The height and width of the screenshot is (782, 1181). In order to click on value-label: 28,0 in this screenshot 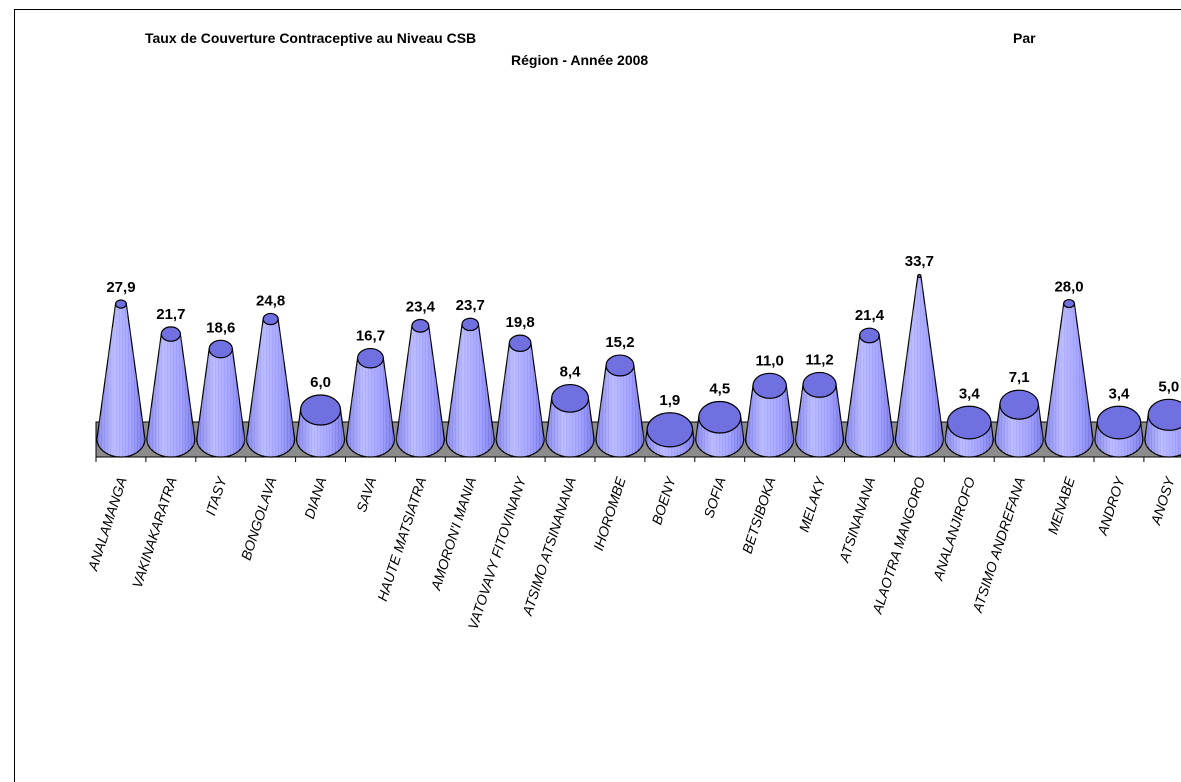, I will do `click(1068, 287)`.